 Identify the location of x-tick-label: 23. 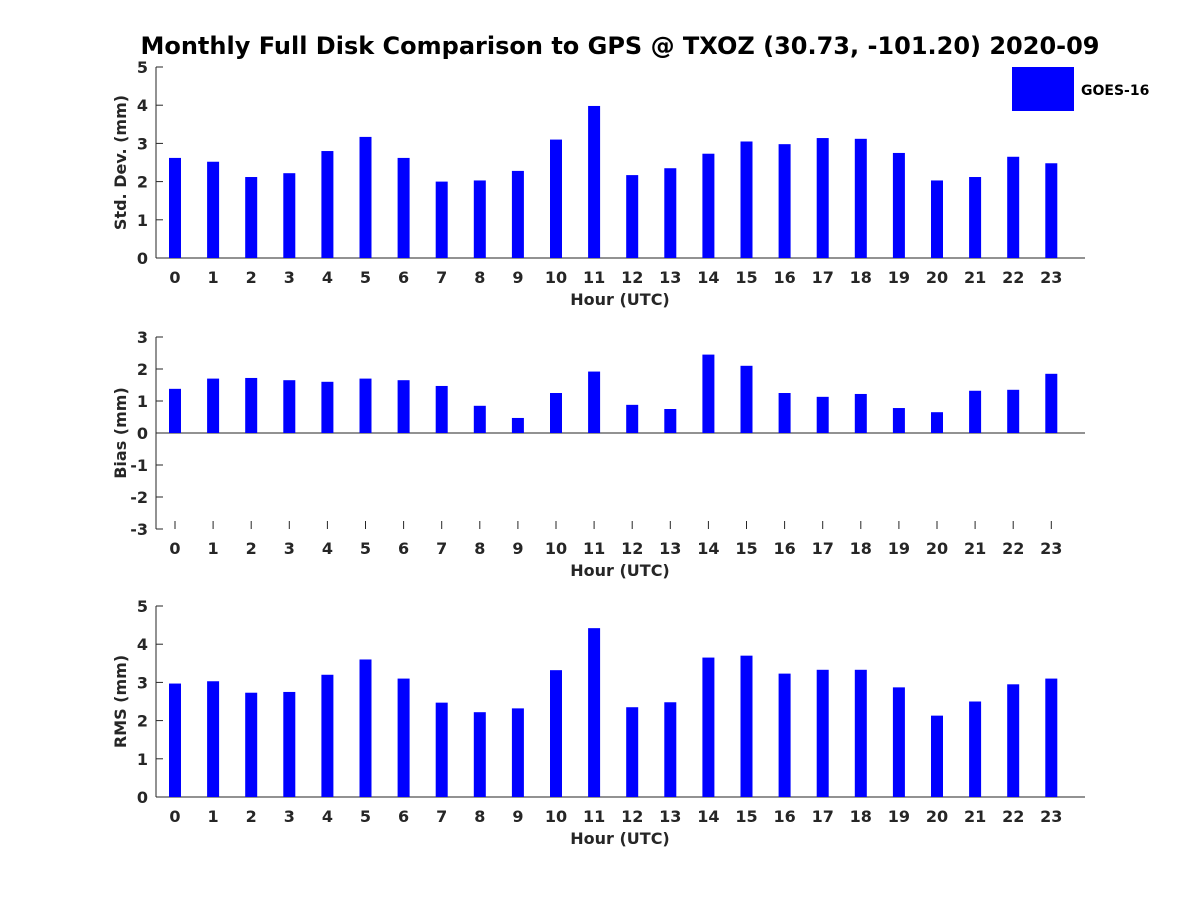
(1051, 816).